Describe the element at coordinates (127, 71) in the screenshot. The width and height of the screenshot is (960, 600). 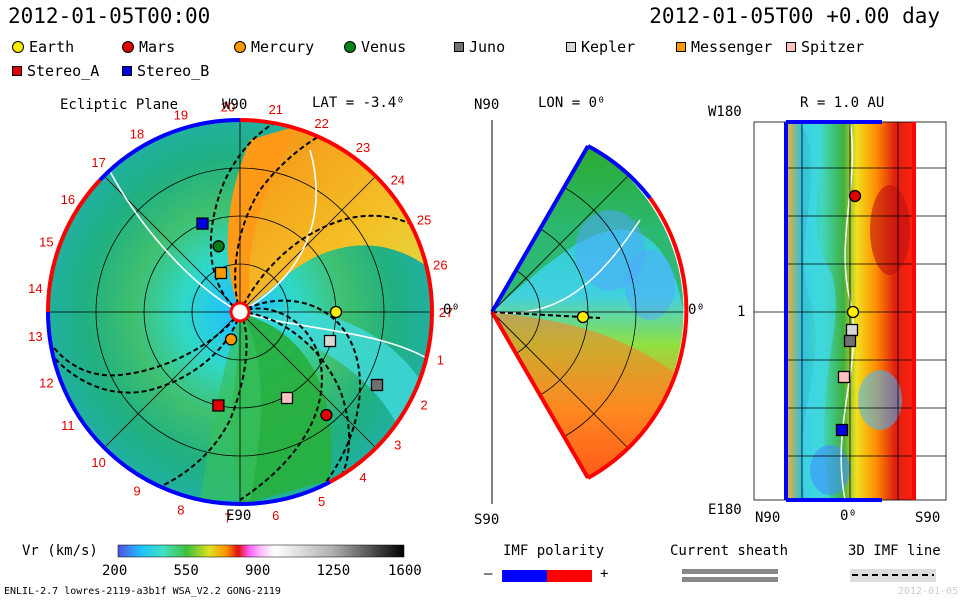
I see `legend-symbol-stereo_b` at that location.